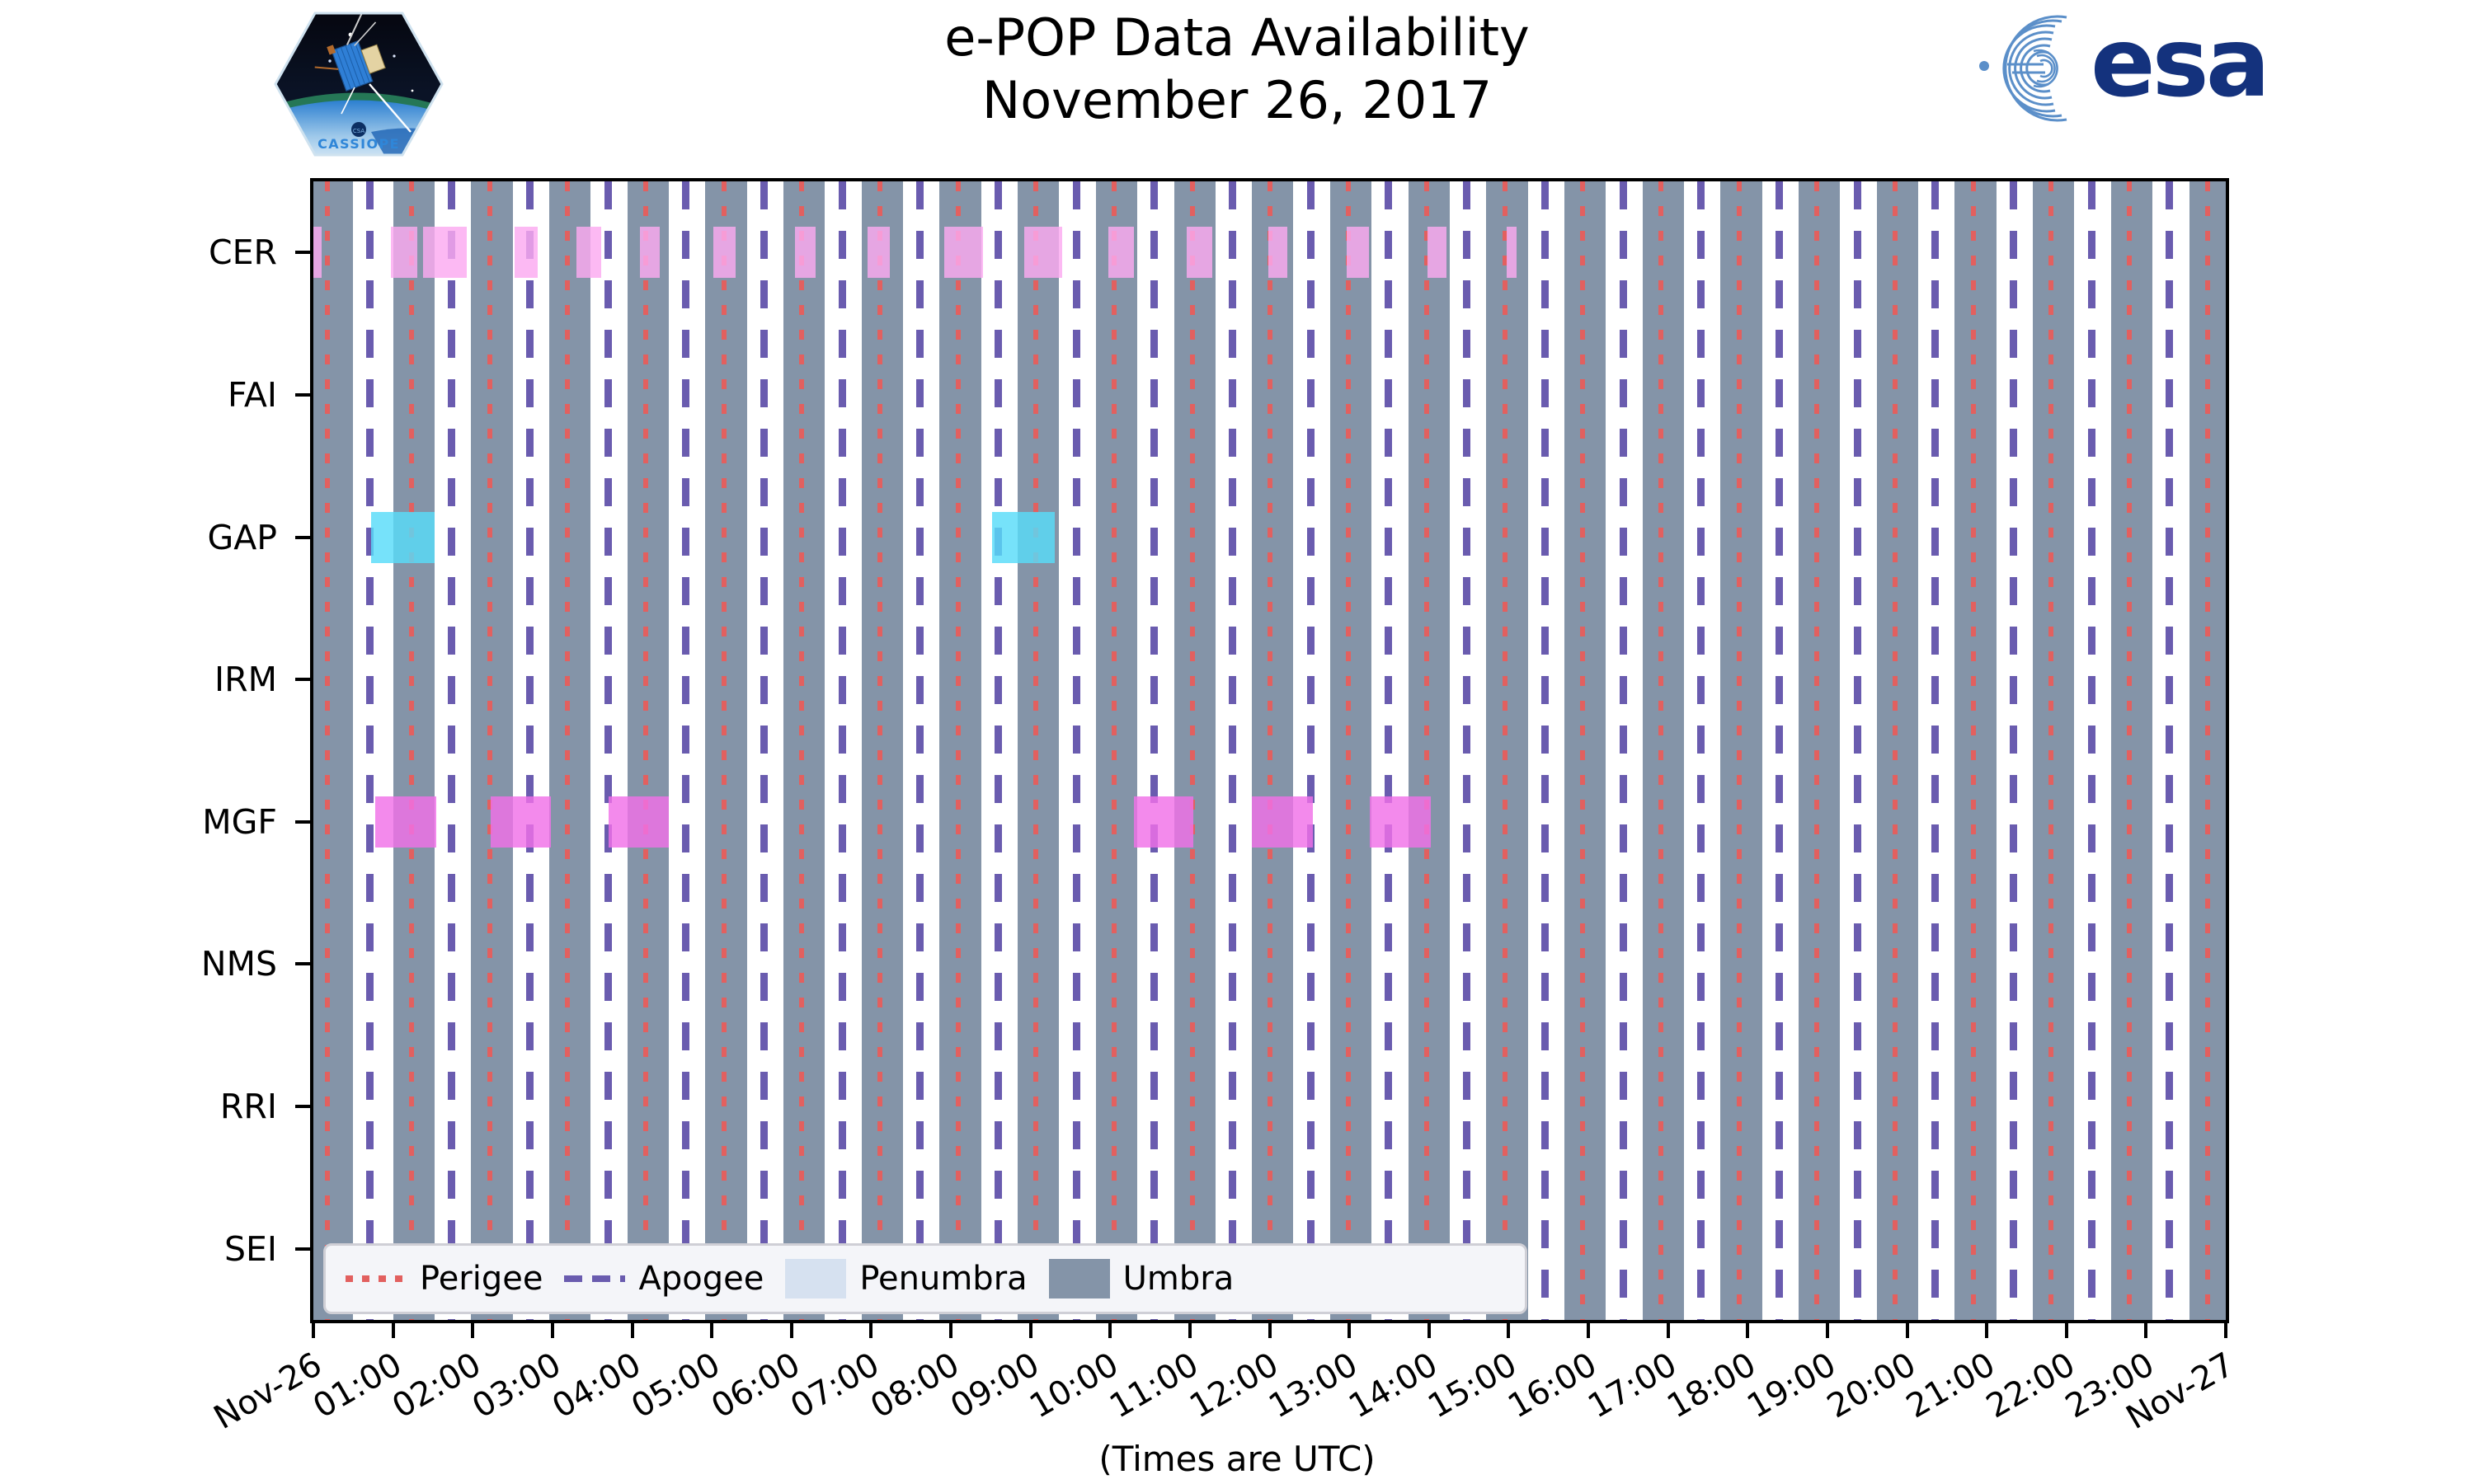 This screenshot has height=1484, width=2474. Describe the element at coordinates (444, 1279) in the screenshot. I see `legend-item-perigee: Perigee` at that location.